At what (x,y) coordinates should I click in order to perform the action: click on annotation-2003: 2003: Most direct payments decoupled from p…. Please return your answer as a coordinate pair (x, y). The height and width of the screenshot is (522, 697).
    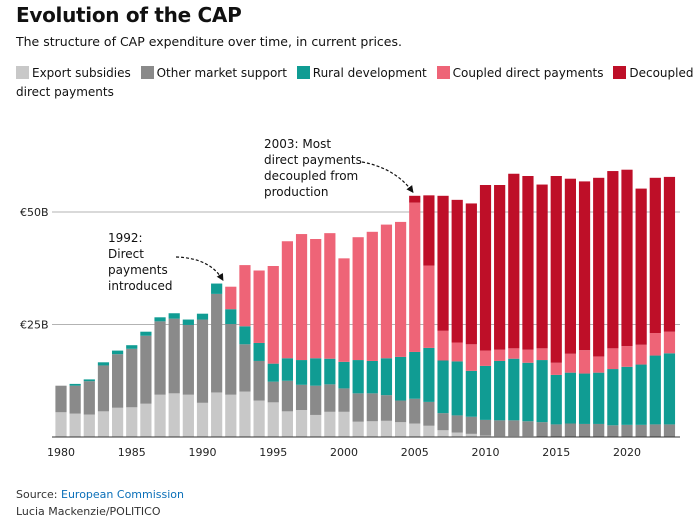
    Looking at the image, I should click on (313, 168).